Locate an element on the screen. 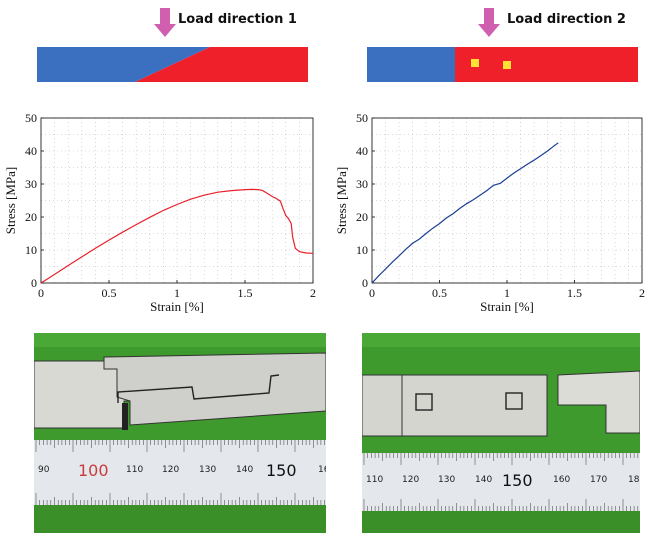 This screenshot has width=645, height=538. load-schematic-1: Load direction 1 is located at coordinates (160, 45).